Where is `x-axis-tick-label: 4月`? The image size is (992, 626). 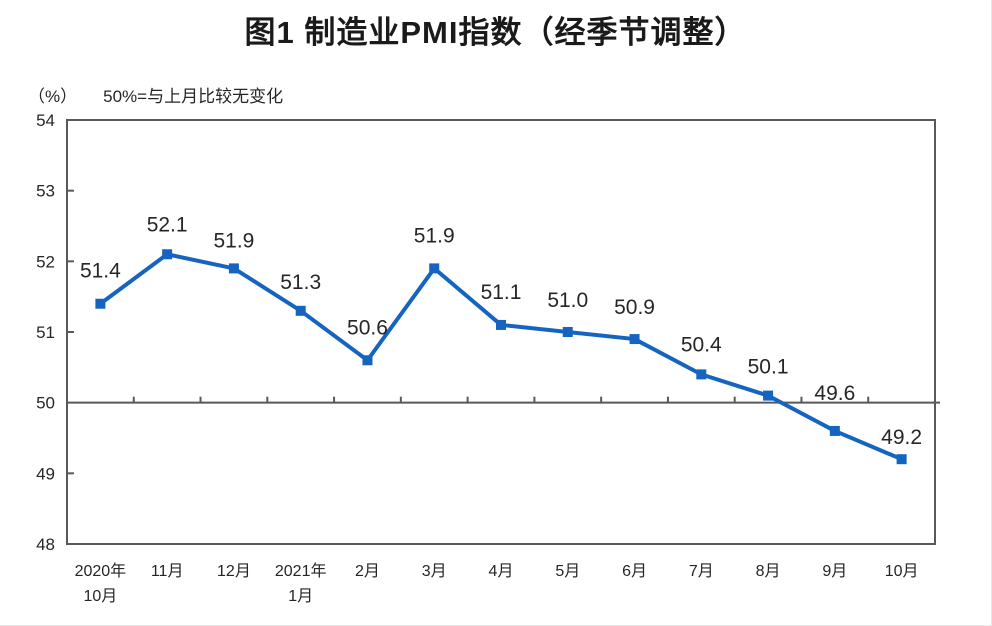 x-axis-tick-label: 4月 is located at coordinates (501, 571).